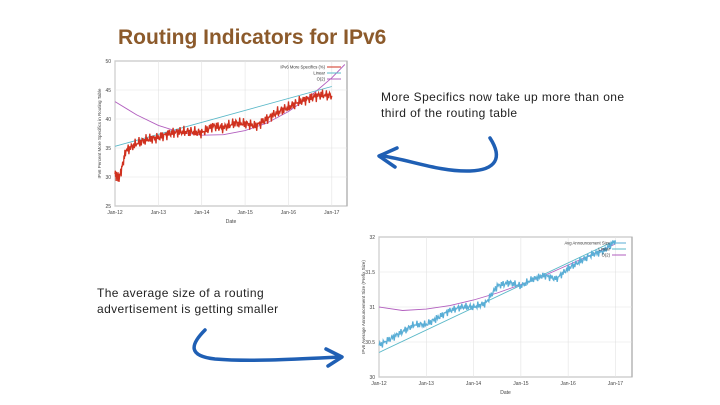  Describe the element at coordinates (334, 357) in the screenshot. I see `arrow-right-head` at that location.